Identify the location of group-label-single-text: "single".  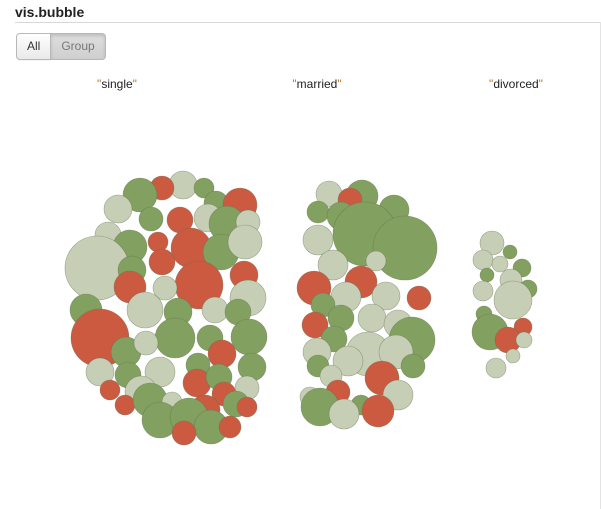
(117, 84).